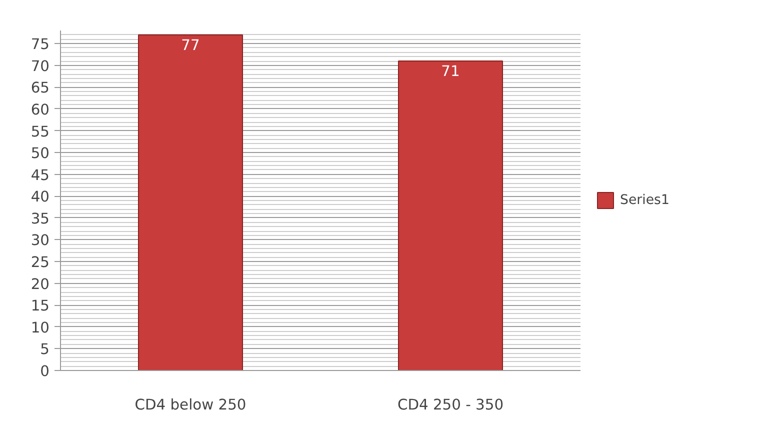  What do you see at coordinates (450, 405) in the screenshot?
I see `x-tick-label: CD4 250 - 350` at bounding box center [450, 405].